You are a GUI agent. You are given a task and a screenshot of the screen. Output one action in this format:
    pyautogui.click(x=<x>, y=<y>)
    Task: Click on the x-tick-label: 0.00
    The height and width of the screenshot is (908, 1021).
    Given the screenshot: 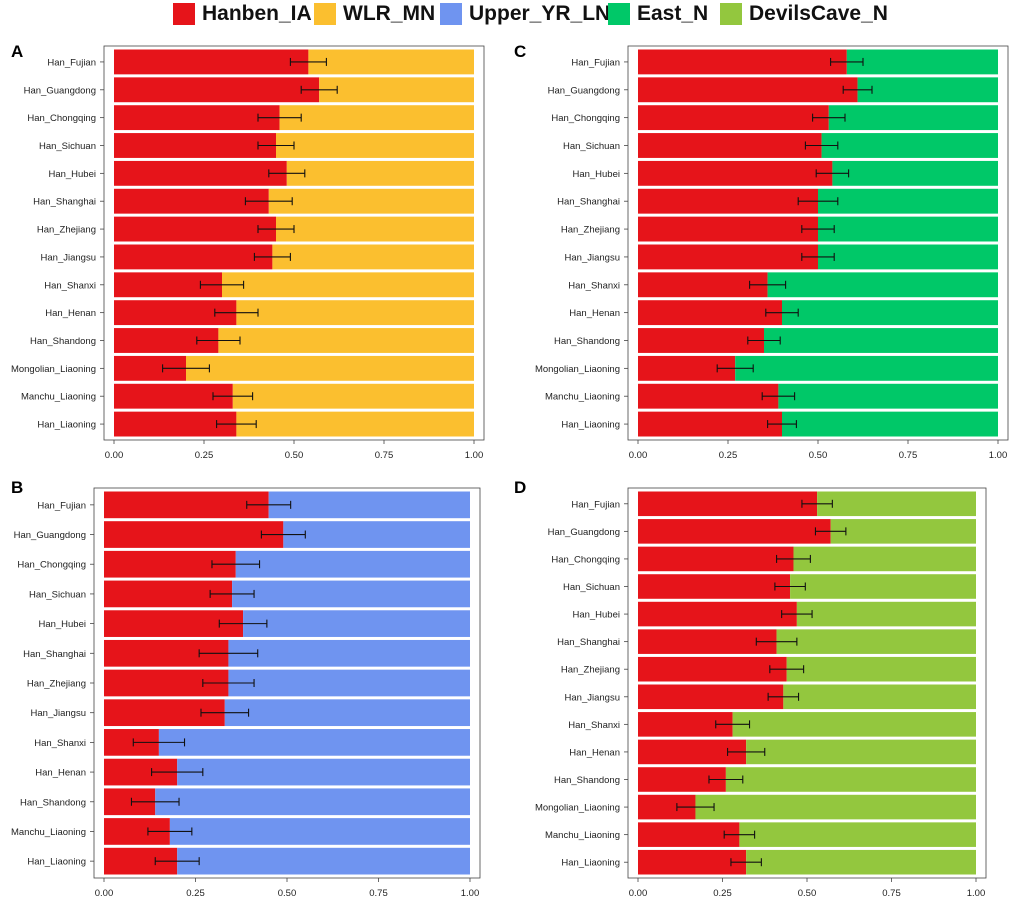 What is the action you would take?
    pyautogui.click(x=638, y=893)
    